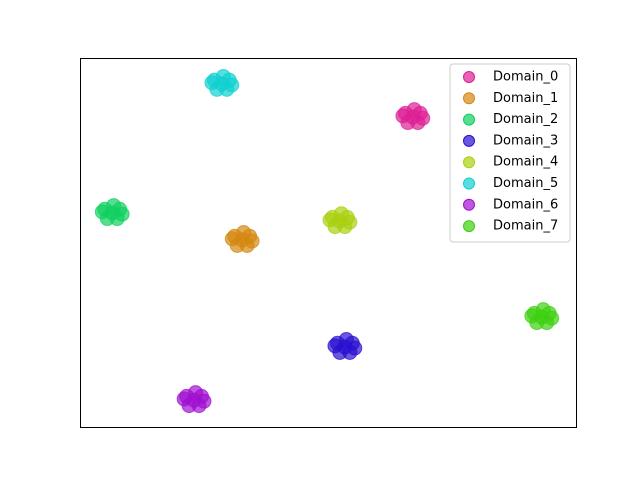 The image size is (640, 480). I want to click on legend-box, so click(510, 153).